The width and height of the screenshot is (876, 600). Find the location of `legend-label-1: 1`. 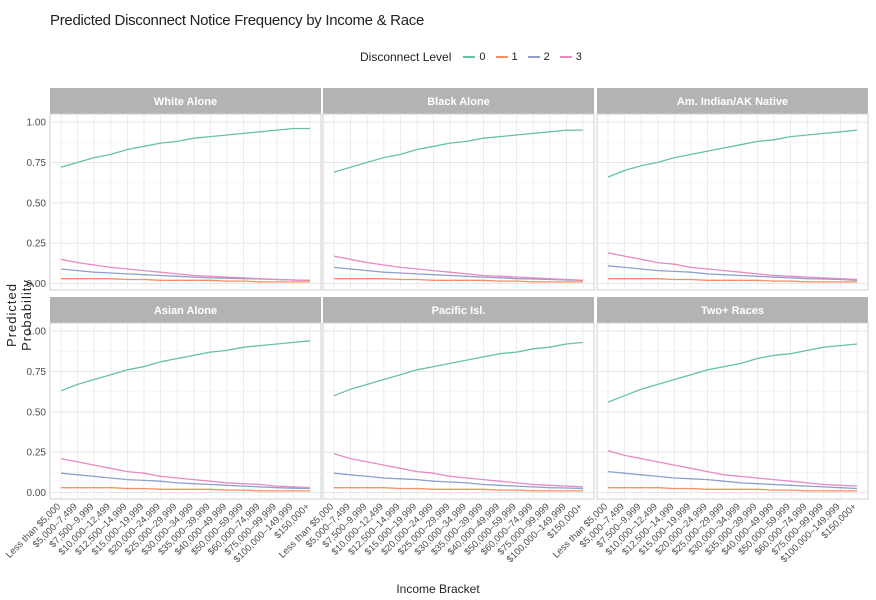

legend-label-1: 1 is located at coordinates (514, 57).